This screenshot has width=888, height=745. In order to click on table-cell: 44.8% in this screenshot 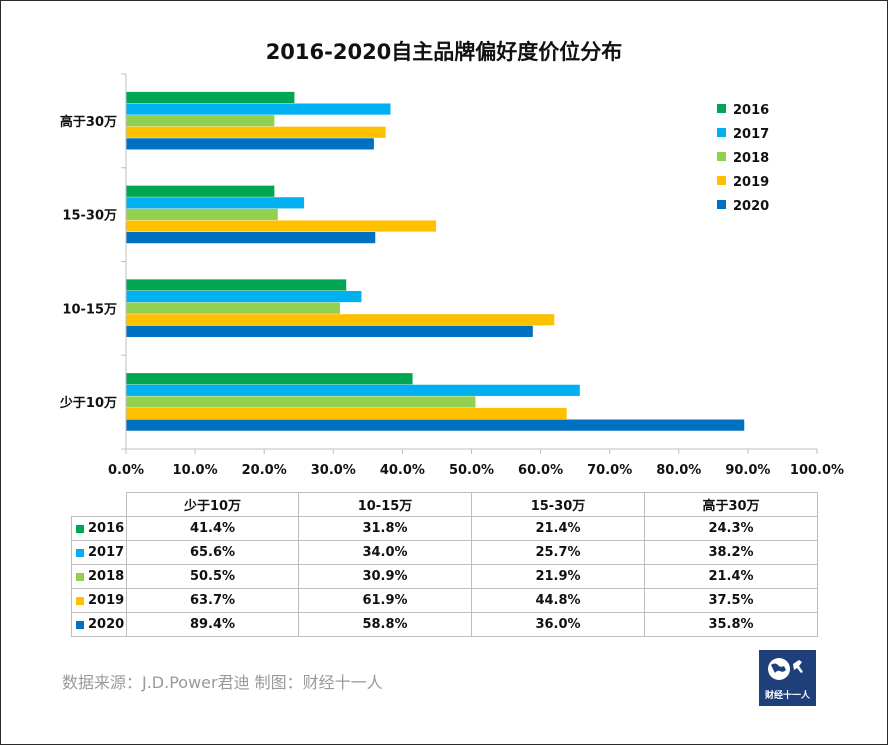, I will do `click(558, 600)`.